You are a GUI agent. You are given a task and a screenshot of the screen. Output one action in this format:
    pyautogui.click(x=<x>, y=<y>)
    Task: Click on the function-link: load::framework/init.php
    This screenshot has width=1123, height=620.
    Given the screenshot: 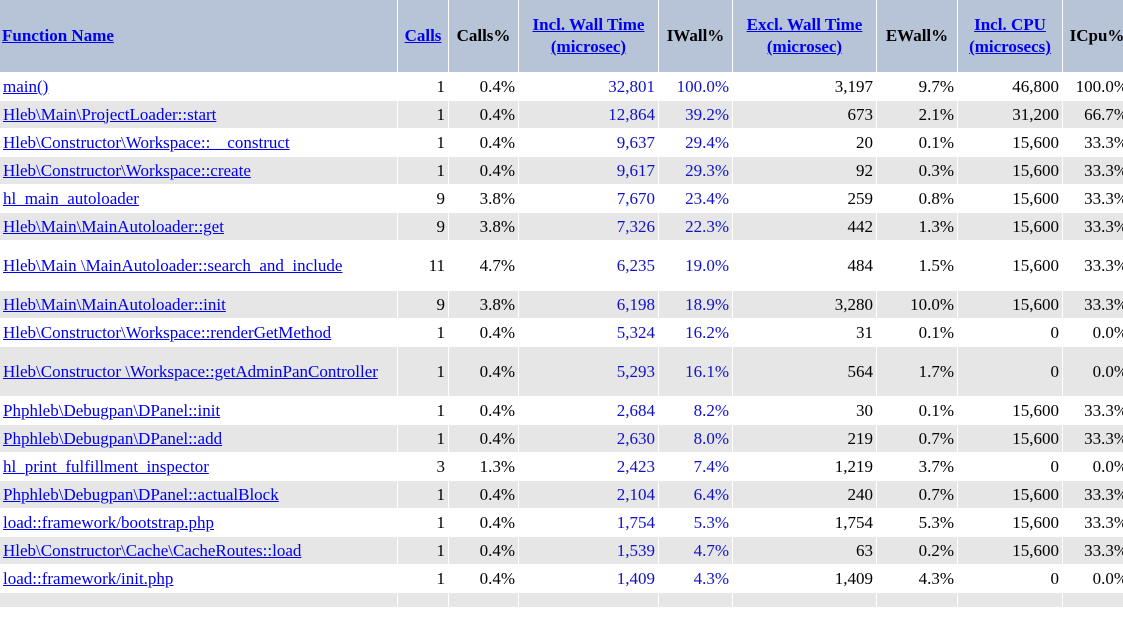 What is the action you would take?
    pyautogui.click(x=88, y=578)
    